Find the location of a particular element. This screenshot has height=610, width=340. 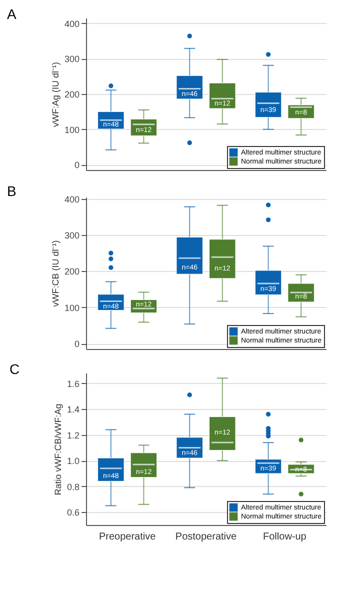

y-axis-title: vWF:CB (IU dl⁻¹) is located at coordinates (55, 273).